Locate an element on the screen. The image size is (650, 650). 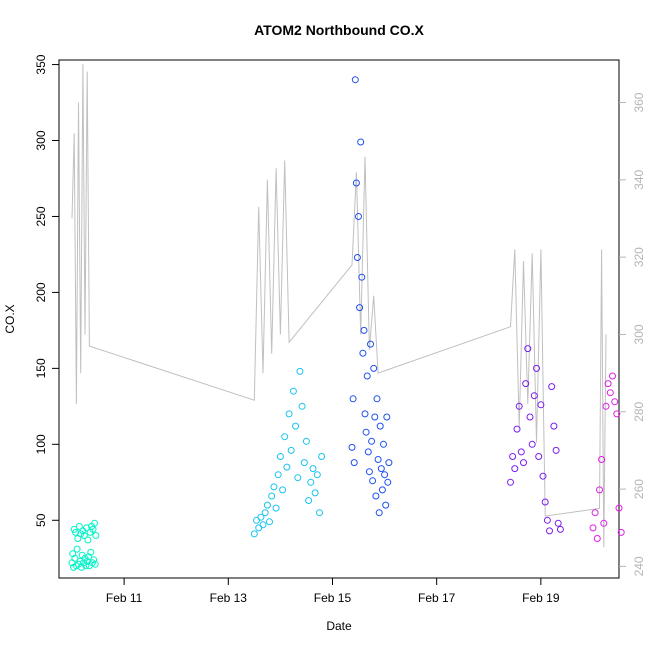
y-left-tick-label-1: 100 is located at coordinates (41, 444).